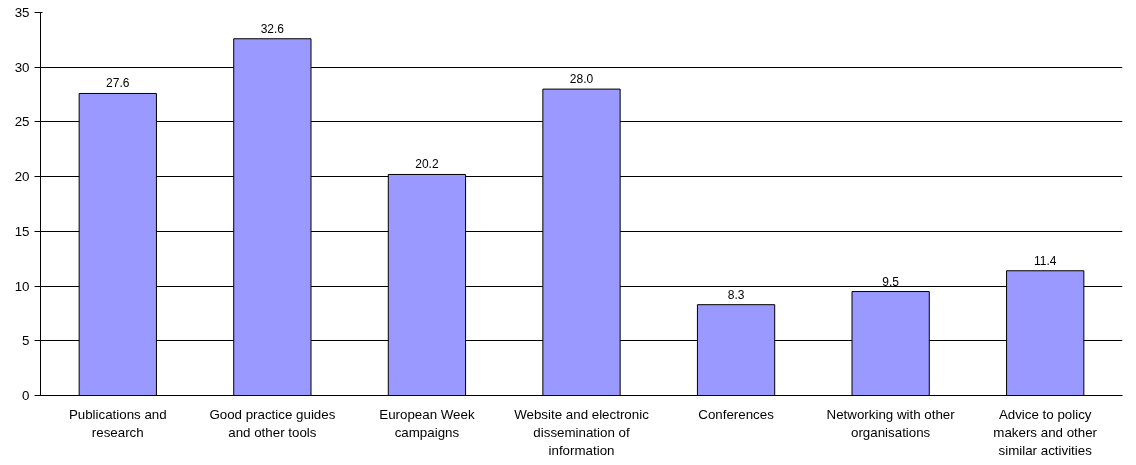 Image resolution: width=1136 pixels, height=465 pixels. What do you see at coordinates (272, 423) in the screenshot?
I see `x-tick-label: Good practice guides and other tools` at bounding box center [272, 423].